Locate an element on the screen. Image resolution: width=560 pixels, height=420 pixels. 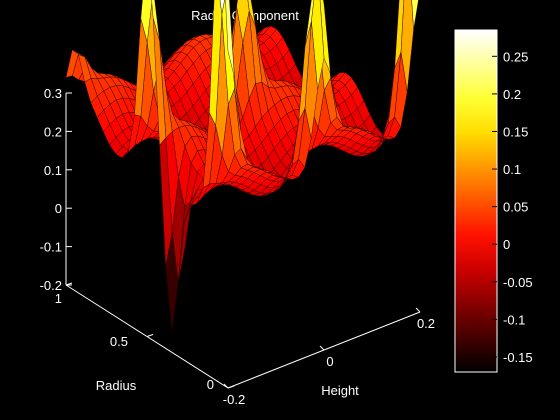
y-tick-label: 1 is located at coordinates (58, 298).